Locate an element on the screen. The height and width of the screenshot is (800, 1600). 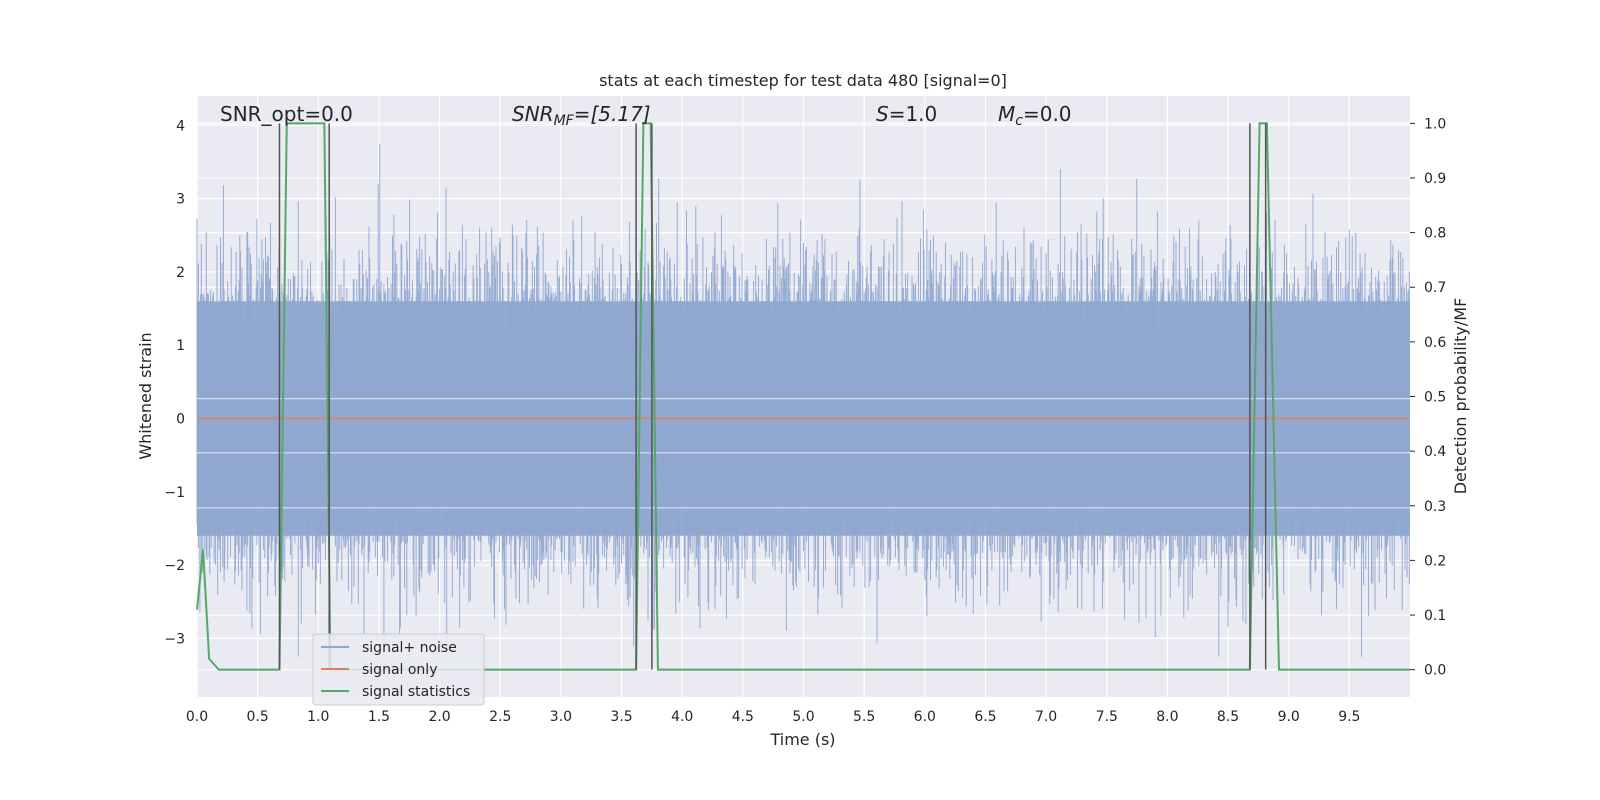
snr-mf-prefix: SNR is located at coordinates (533, 114).